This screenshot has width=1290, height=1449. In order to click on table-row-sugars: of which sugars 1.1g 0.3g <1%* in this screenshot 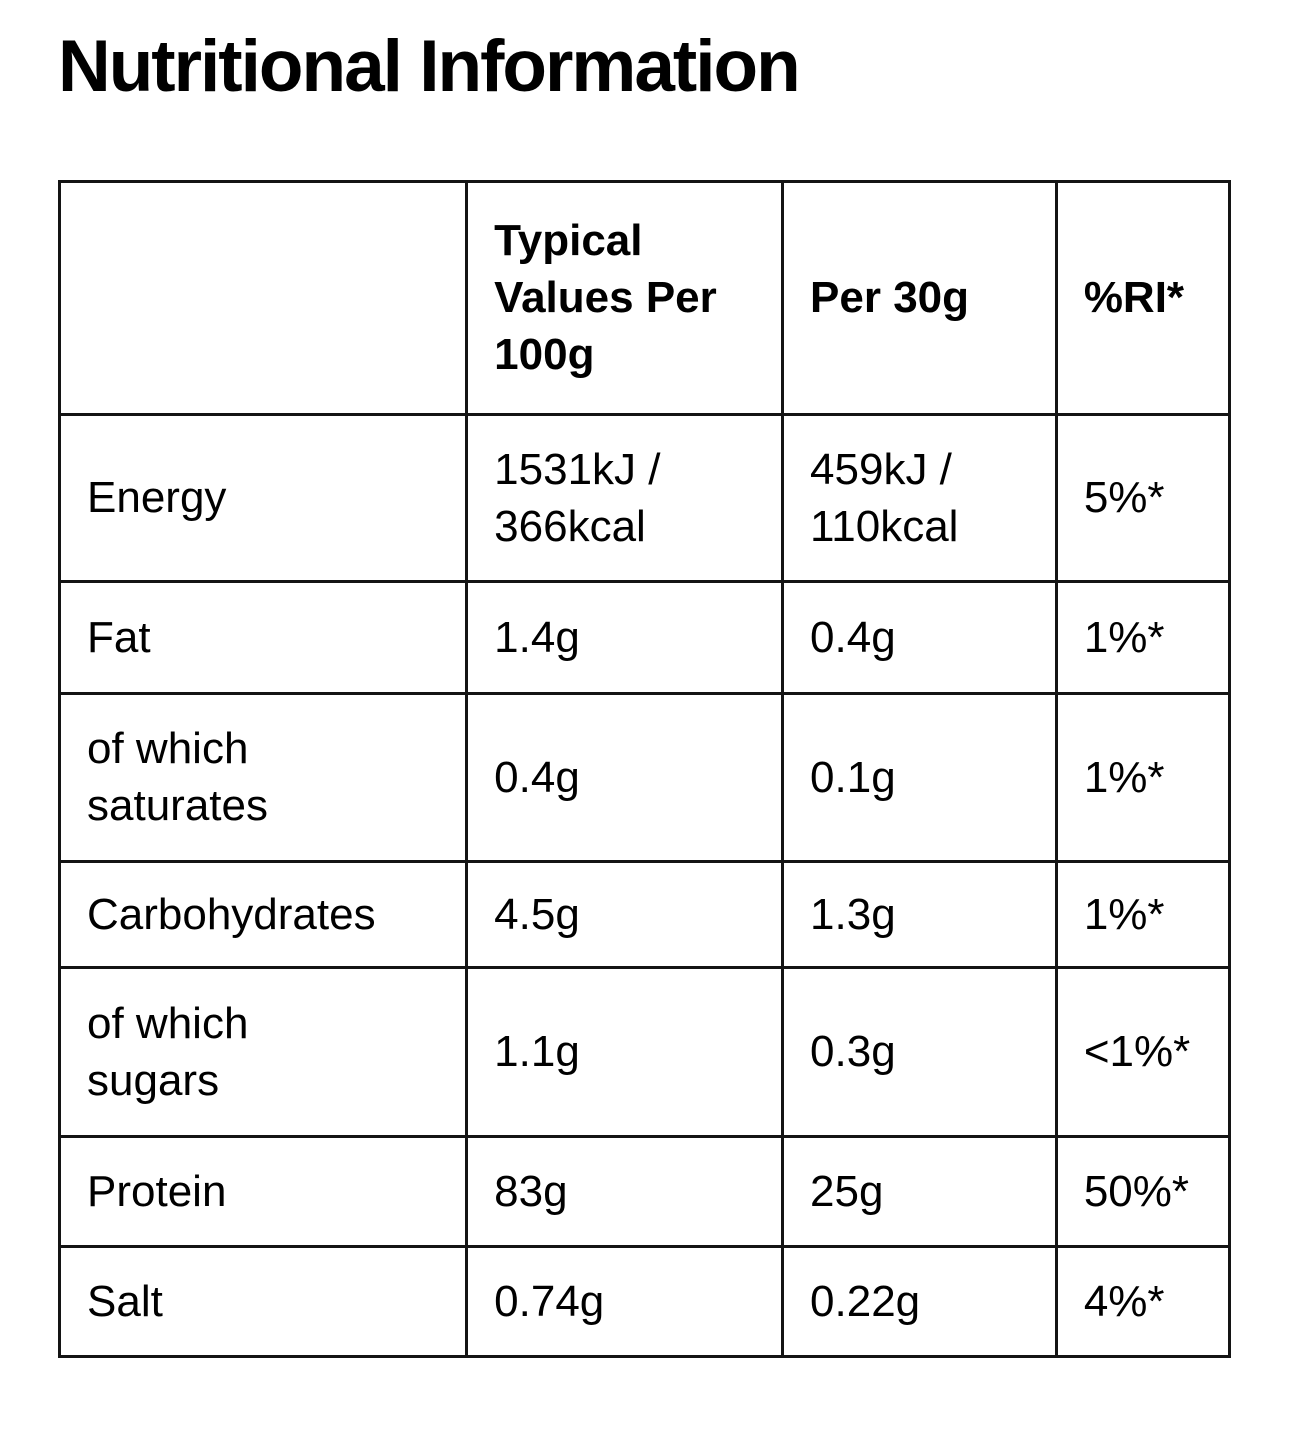, I will do `click(644, 1051)`.